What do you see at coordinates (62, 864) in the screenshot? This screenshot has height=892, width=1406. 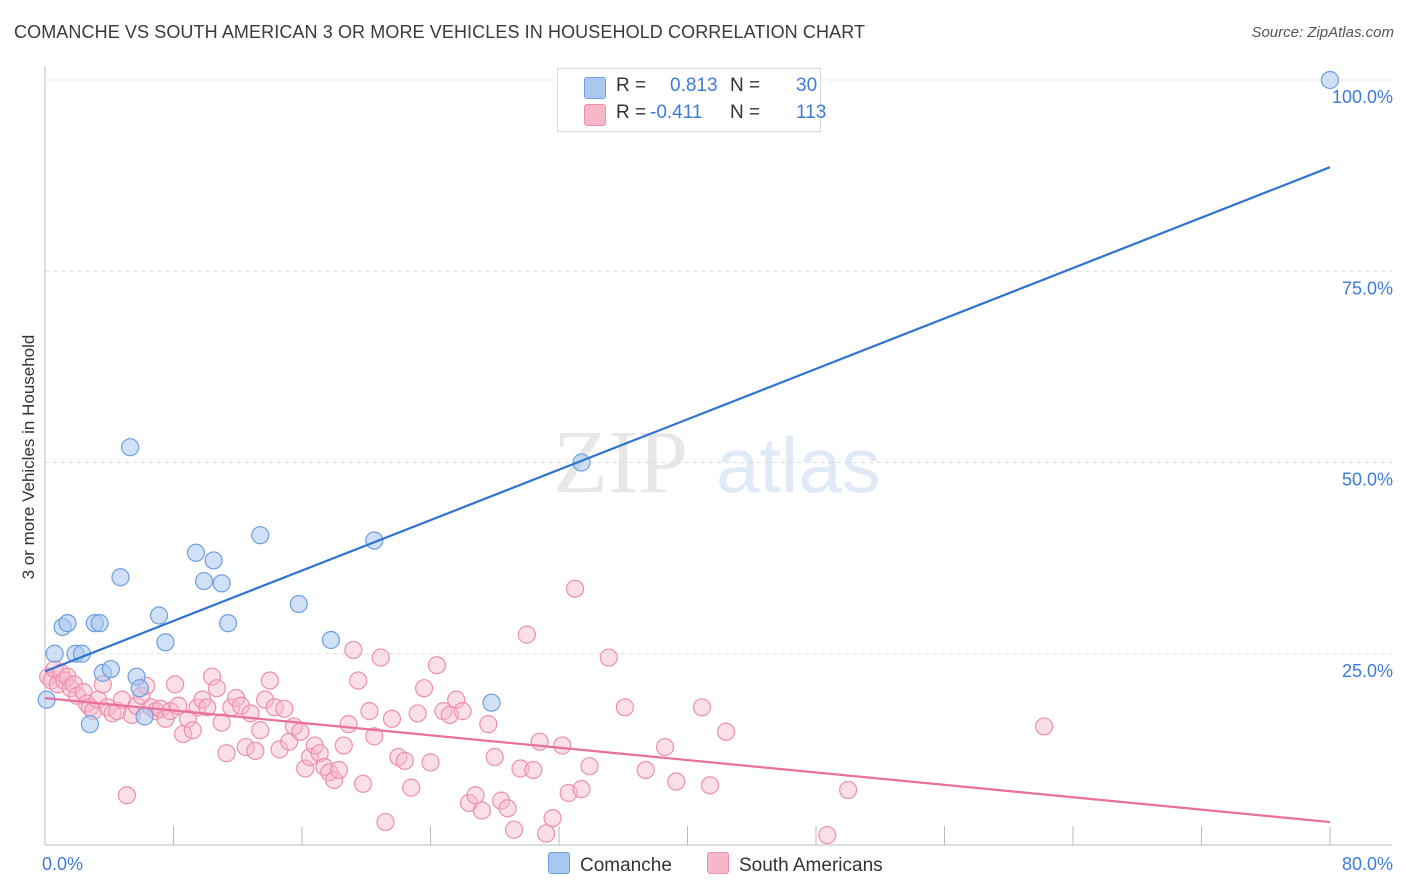 I see `x-tick-label: 0.0%` at bounding box center [62, 864].